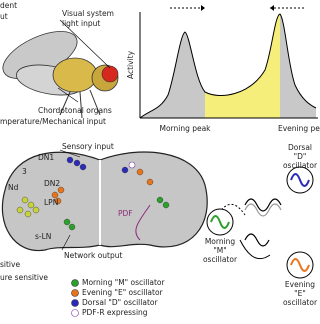 The image size is (320, 324). I want to click on eye, so click(110, 74).